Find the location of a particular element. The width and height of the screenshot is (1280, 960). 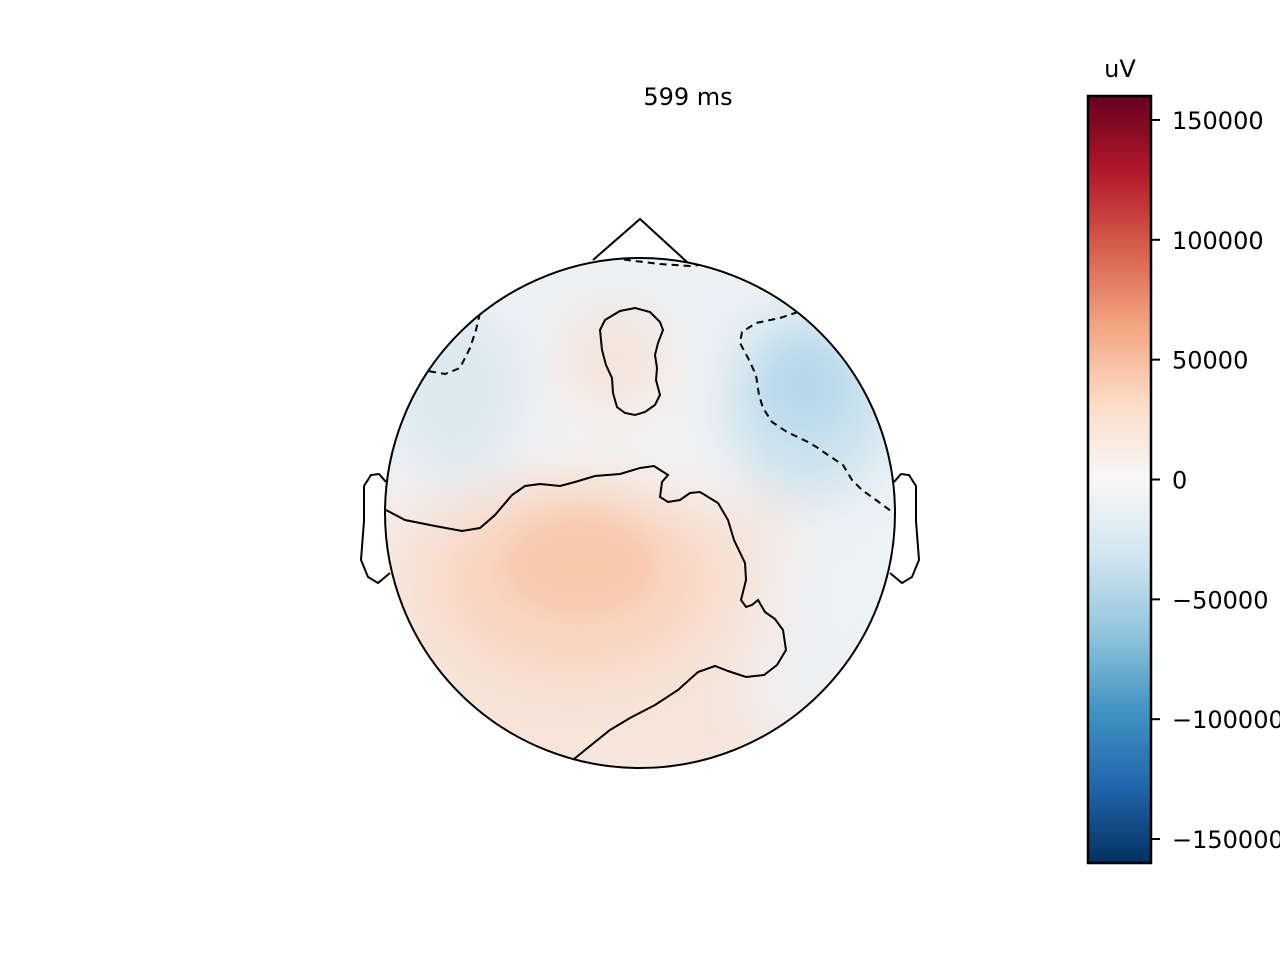

left-ear is located at coordinates (375, 528).